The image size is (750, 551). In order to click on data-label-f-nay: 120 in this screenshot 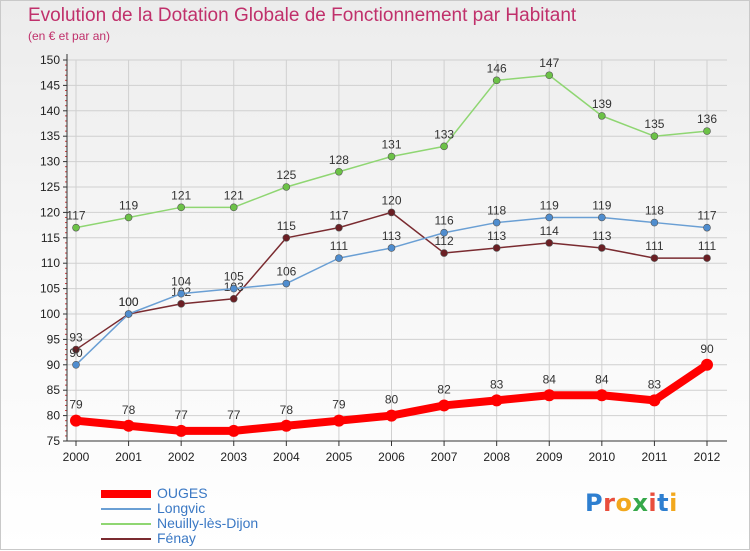, I will do `click(391, 200)`.